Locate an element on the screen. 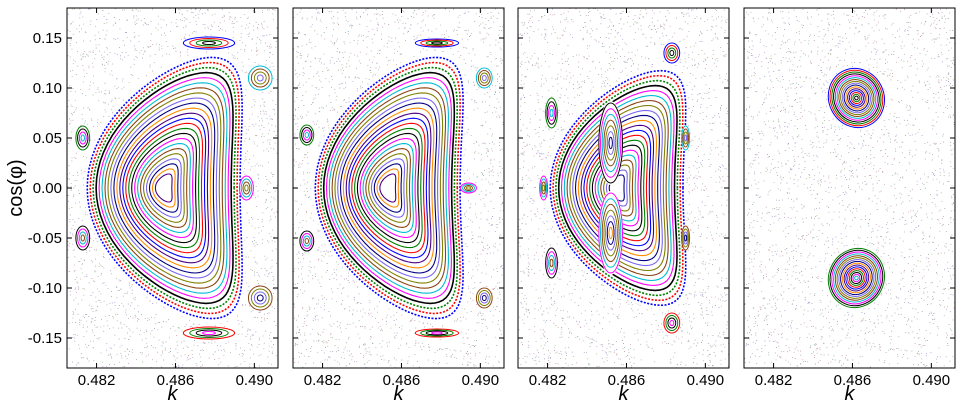 The width and height of the screenshot is (960, 400). y-tick-label: -0.10 is located at coordinates (45, 288).